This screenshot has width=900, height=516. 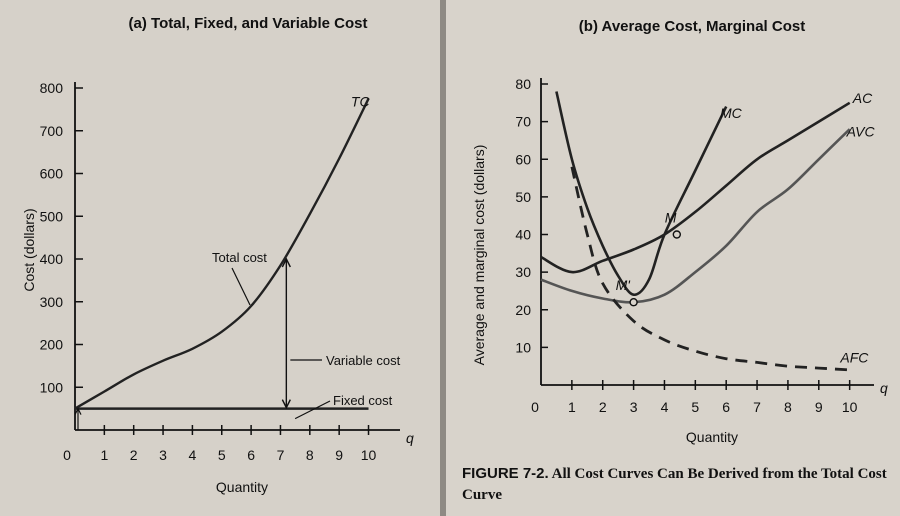 I want to click on chart-a-ylabel: Cost (dollars), so click(x=29, y=249).